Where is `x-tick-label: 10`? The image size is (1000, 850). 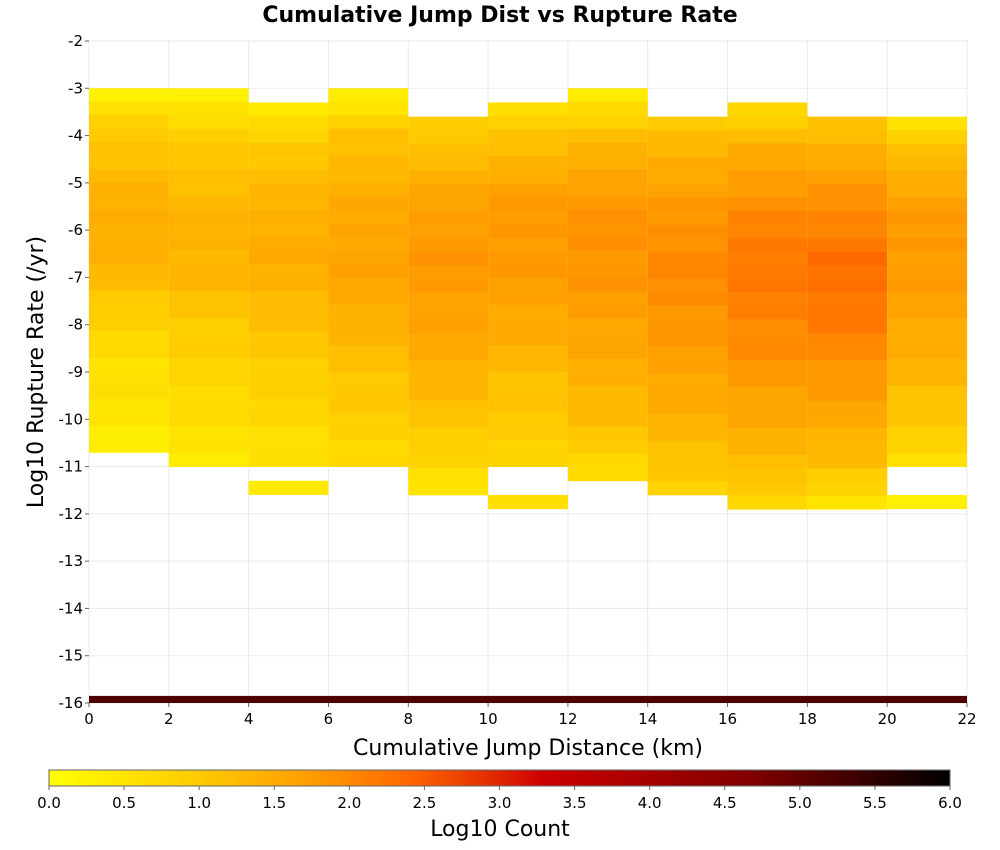
x-tick-label: 10 is located at coordinates (488, 719).